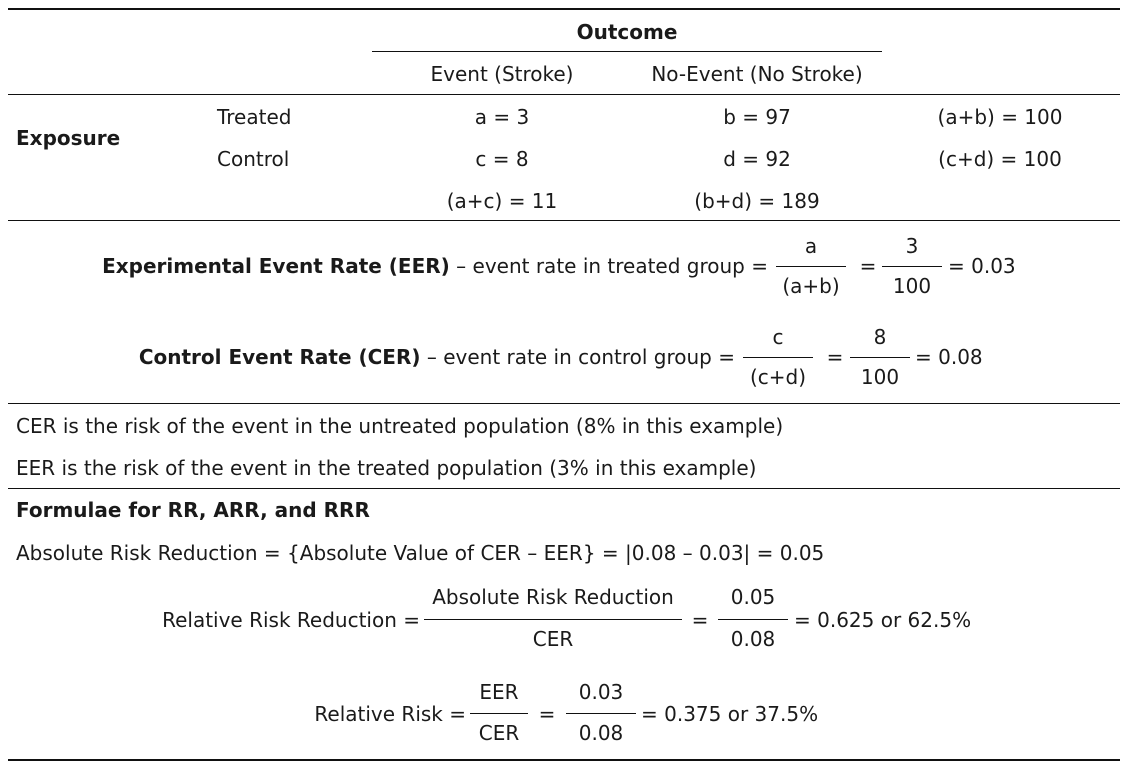  Describe the element at coordinates (627, 32) in the screenshot. I see `outcome-header: Outcome` at that location.